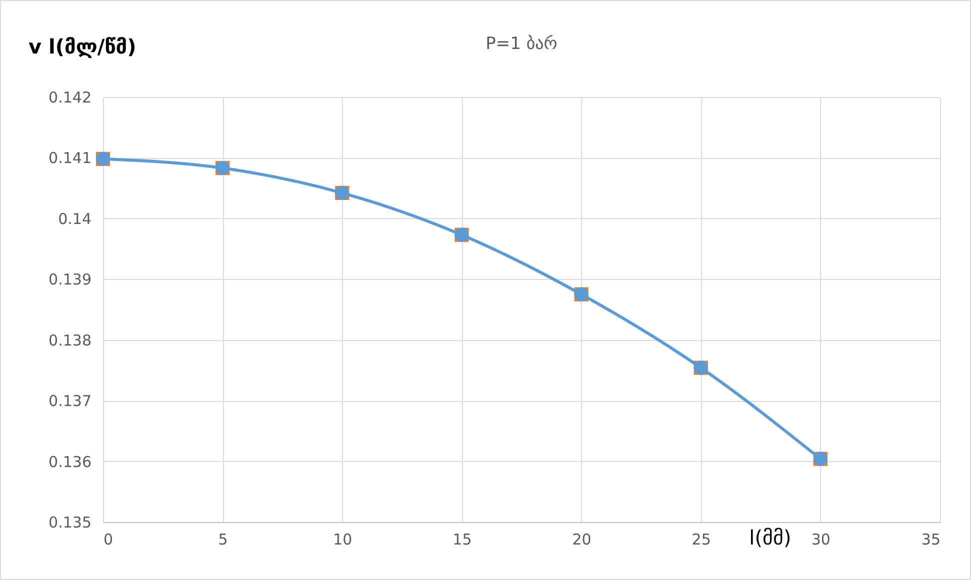 This screenshot has height=580, width=971. What do you see at coordinates (462, 539) in the screenshot?
I see `x-tick-label: 15` at bounding box center [462, 539].